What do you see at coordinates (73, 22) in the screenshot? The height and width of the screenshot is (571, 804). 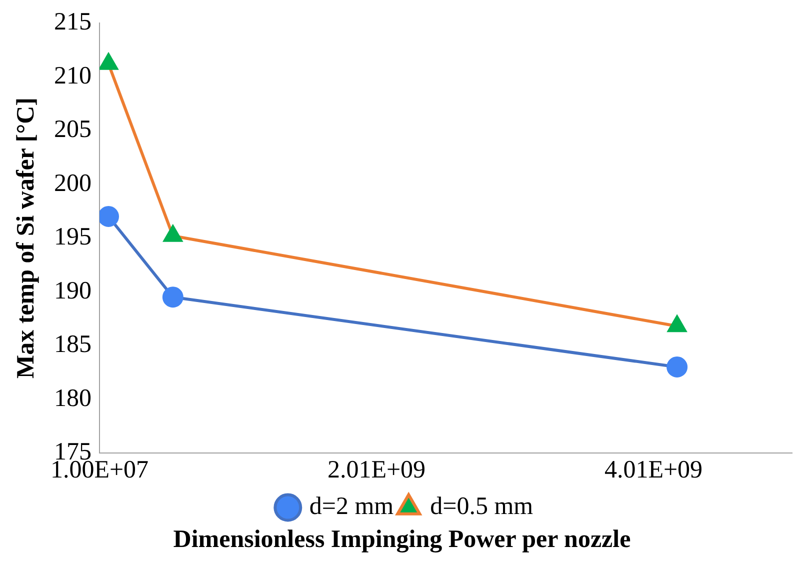 I see `y-tick-label: 215` at bounding box center [73, 22].